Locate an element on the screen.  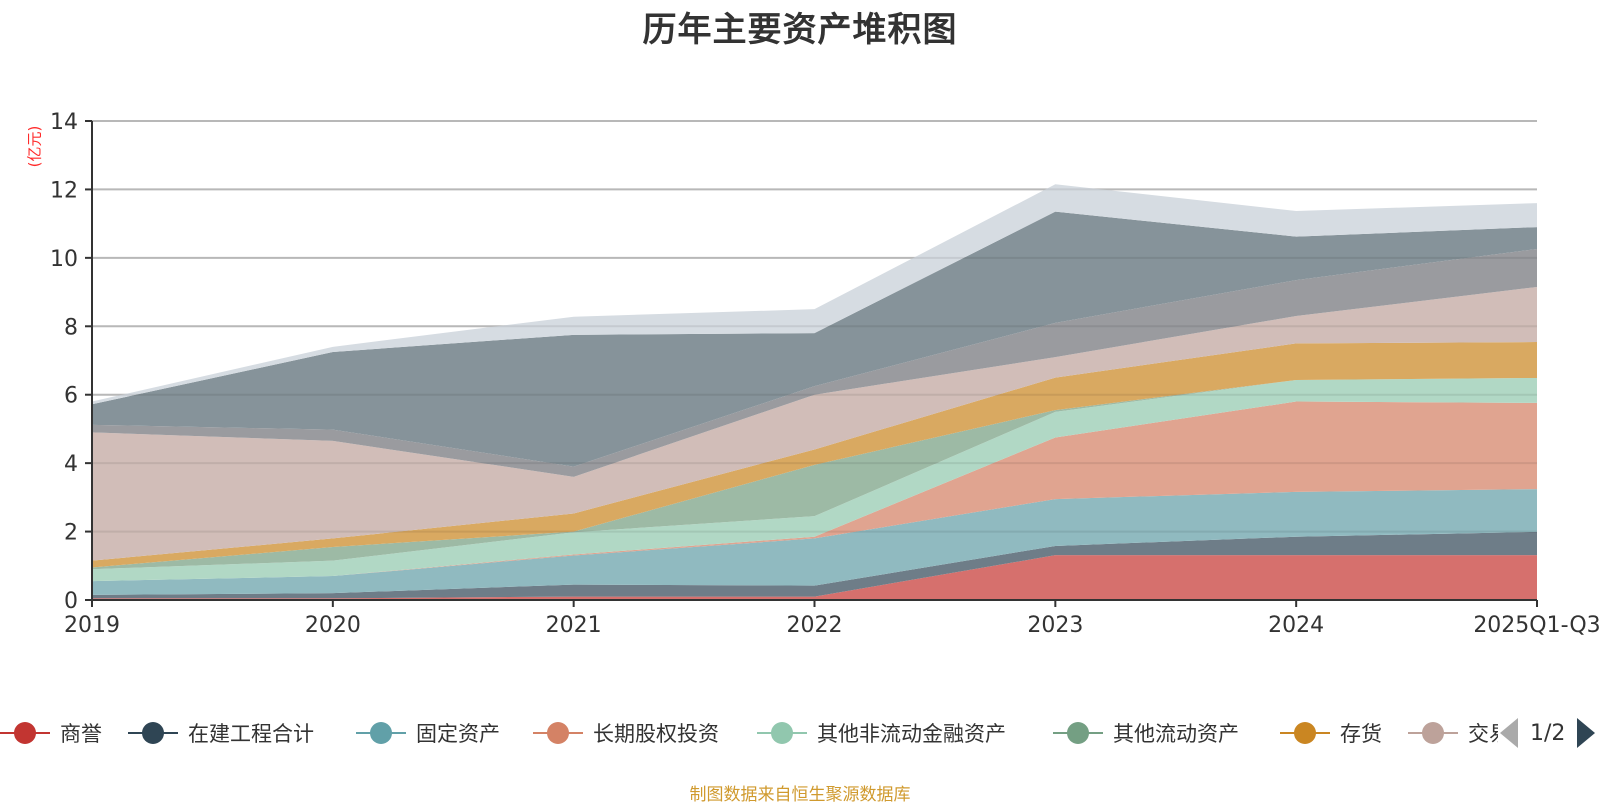
legend-label: 固定资产 is located at coordinates (458, 734).